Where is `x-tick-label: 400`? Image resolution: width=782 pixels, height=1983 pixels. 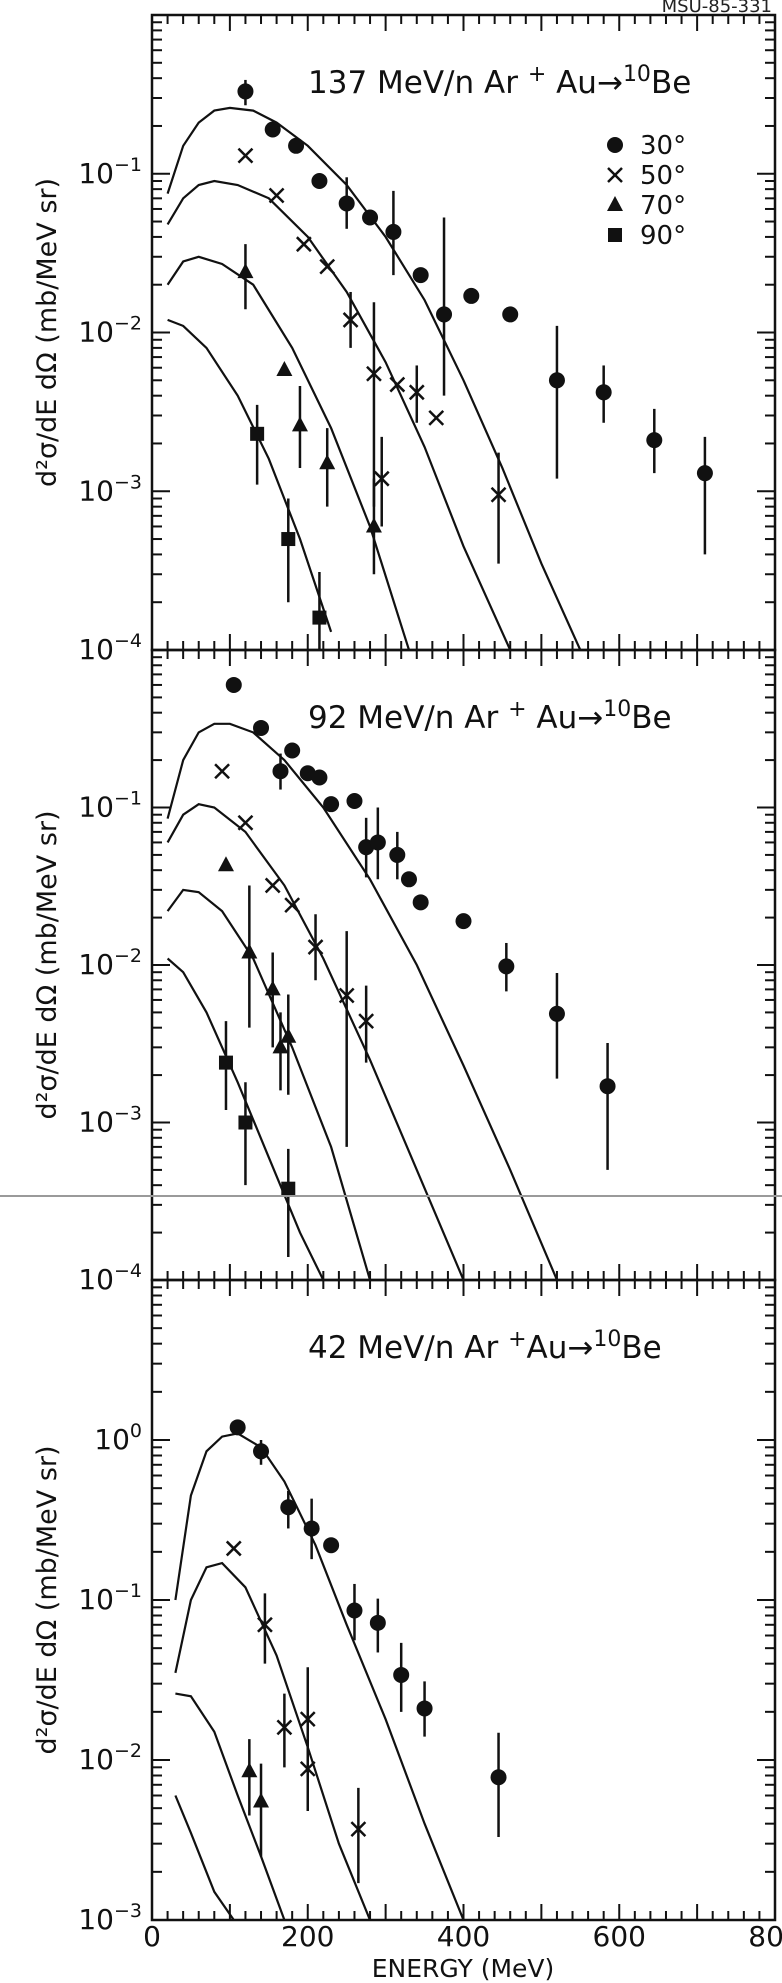 x-tick-label: 400 is located at coordinates (463, 1936).